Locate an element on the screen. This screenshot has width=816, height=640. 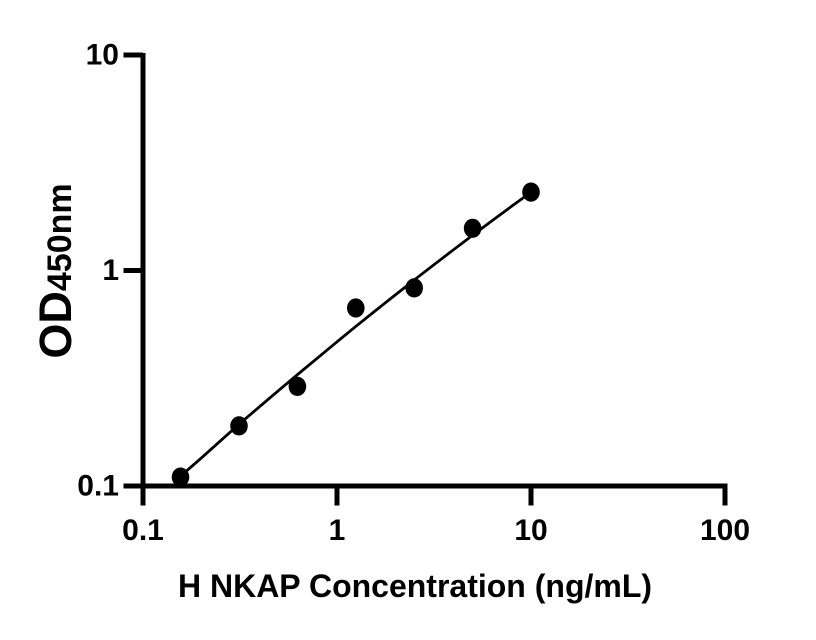
x-axis-title: H NKAP Concentration (ng/mL) is located at coordinates (415, 586).